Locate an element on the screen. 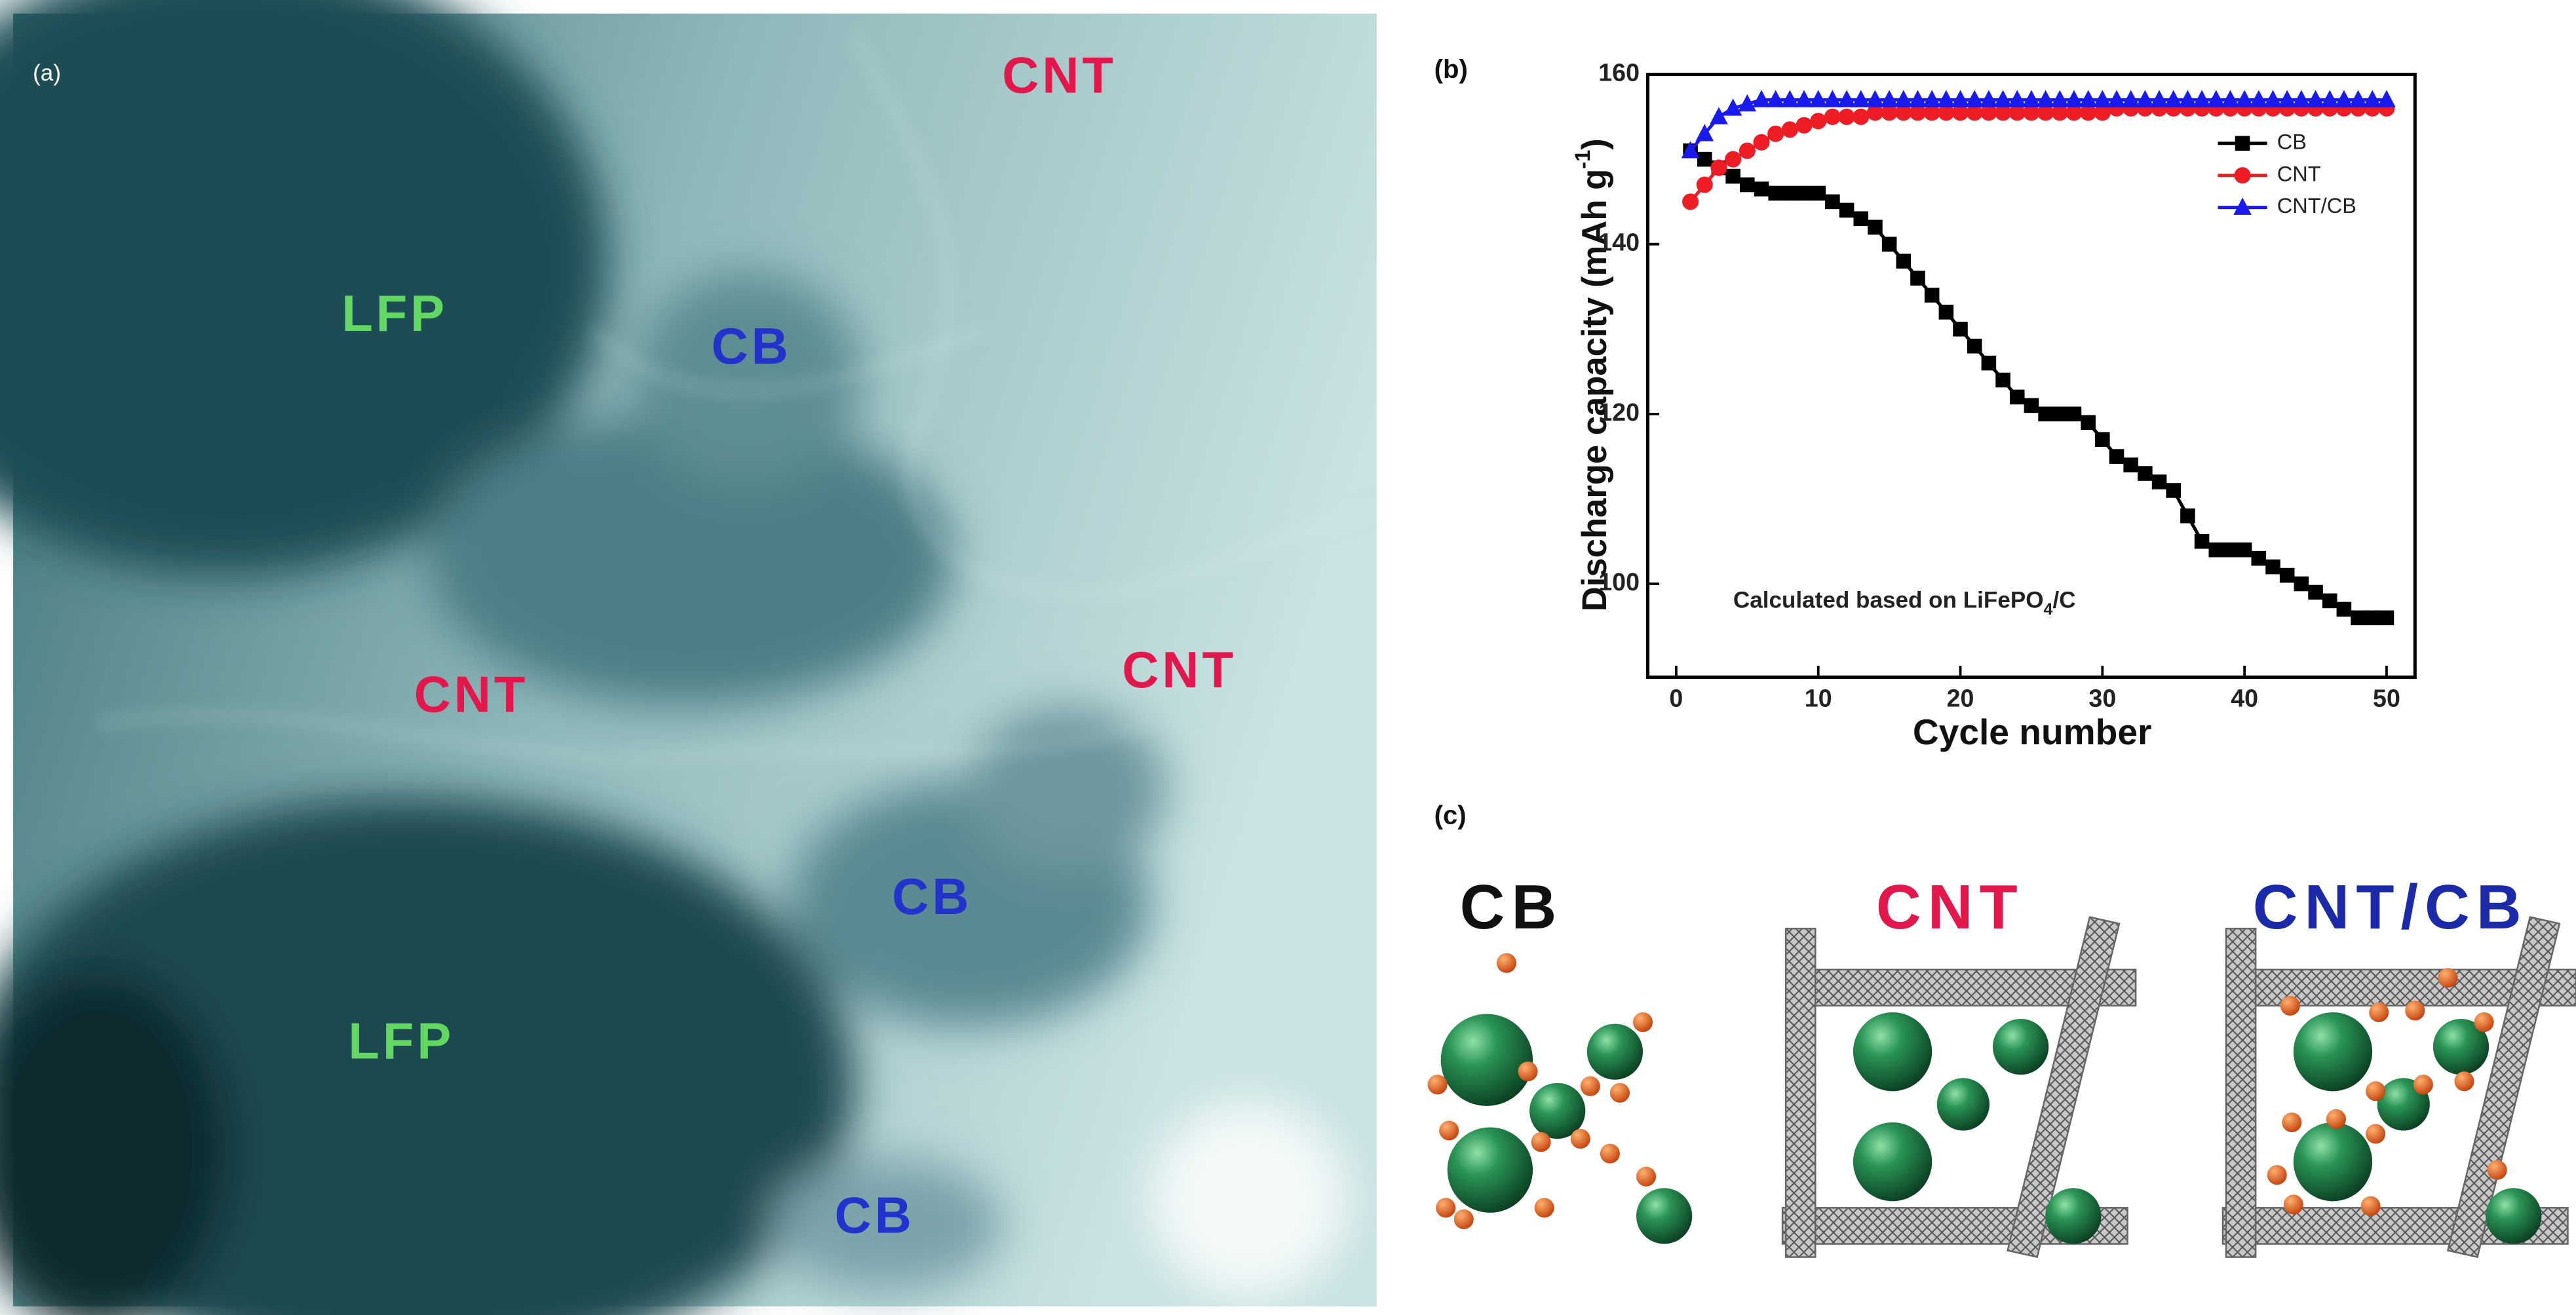 This screenshot has width=2576, height=1315. y-tick-label: 120 is located at coordinates (1619, 412).